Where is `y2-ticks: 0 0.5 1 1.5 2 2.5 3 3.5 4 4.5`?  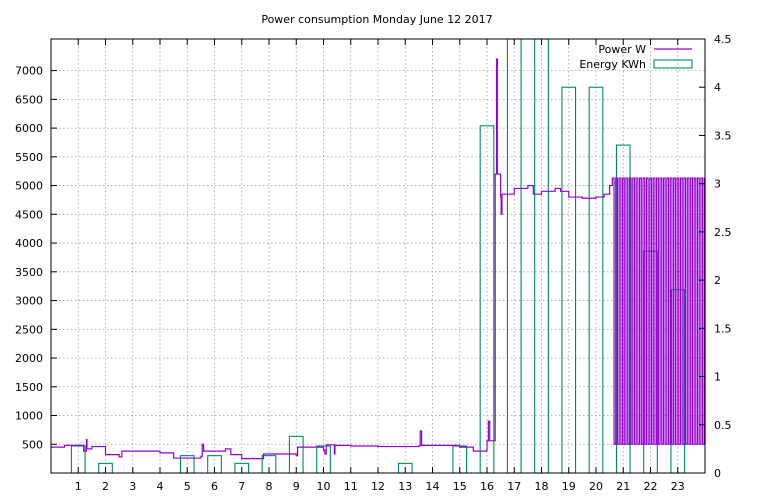
y2-ticks: 0 0.5 1 1.5 2 2.5 3 3.5 4 4.5 is located at coordinates (715, 256).